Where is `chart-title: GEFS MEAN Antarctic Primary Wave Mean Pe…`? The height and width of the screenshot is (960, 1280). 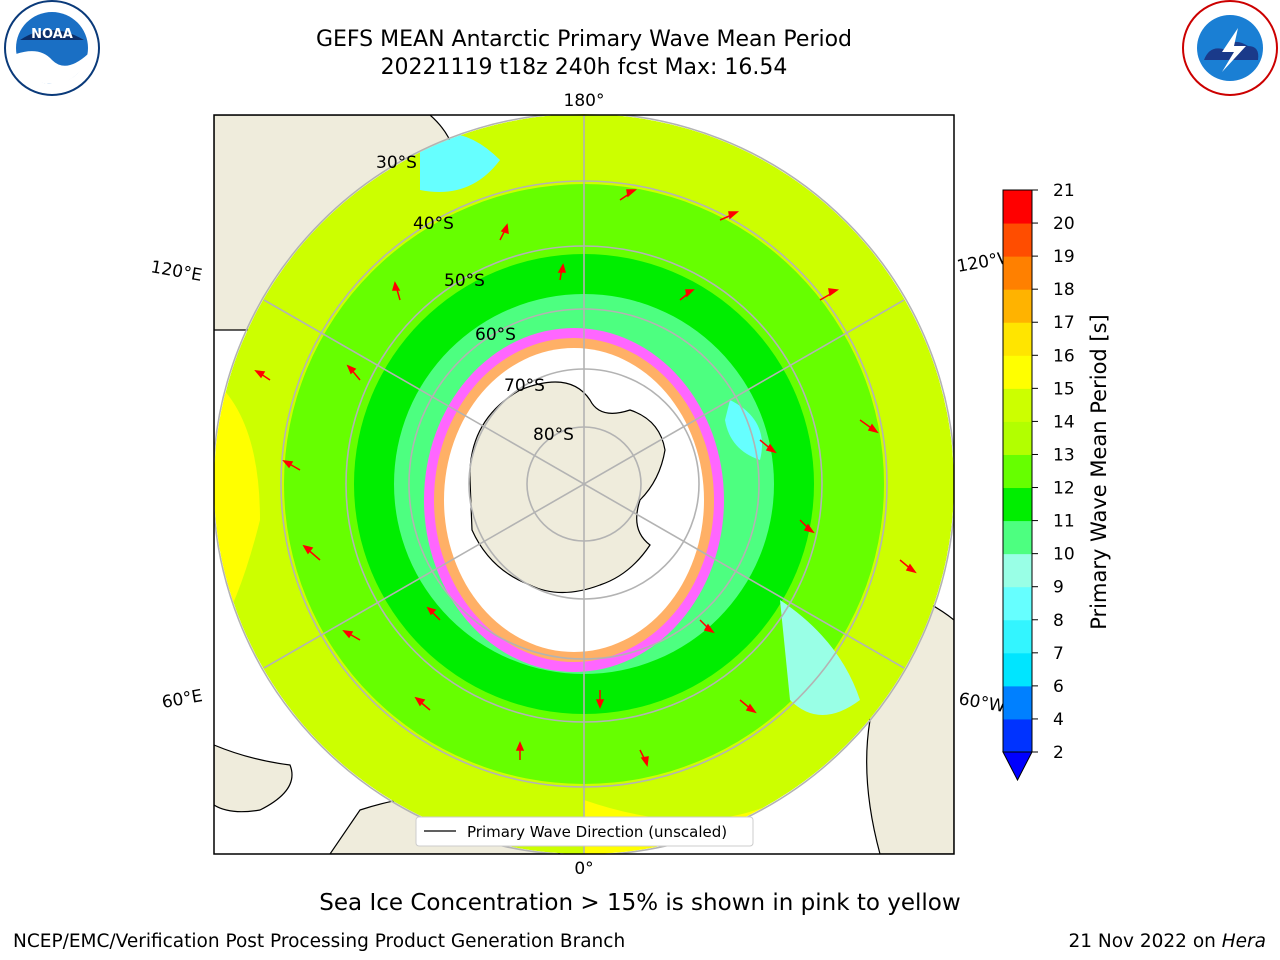 chart-title: GEFS MEAN Antarctic Primary Wave Mean Pe… is located at coordinates (584, 39).